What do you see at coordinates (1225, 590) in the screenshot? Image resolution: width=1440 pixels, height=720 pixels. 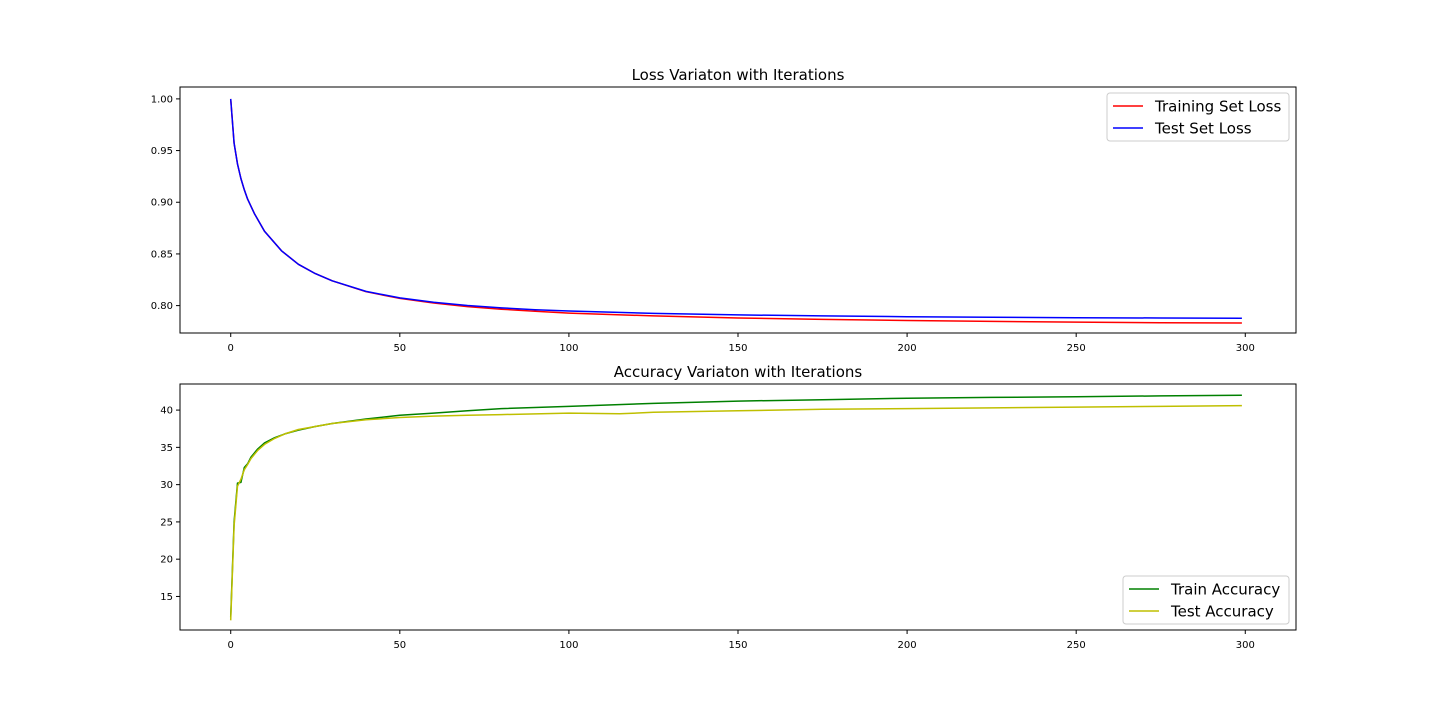 I see `legend-label: Train Accuracy` at bounding box center [1225, 590].